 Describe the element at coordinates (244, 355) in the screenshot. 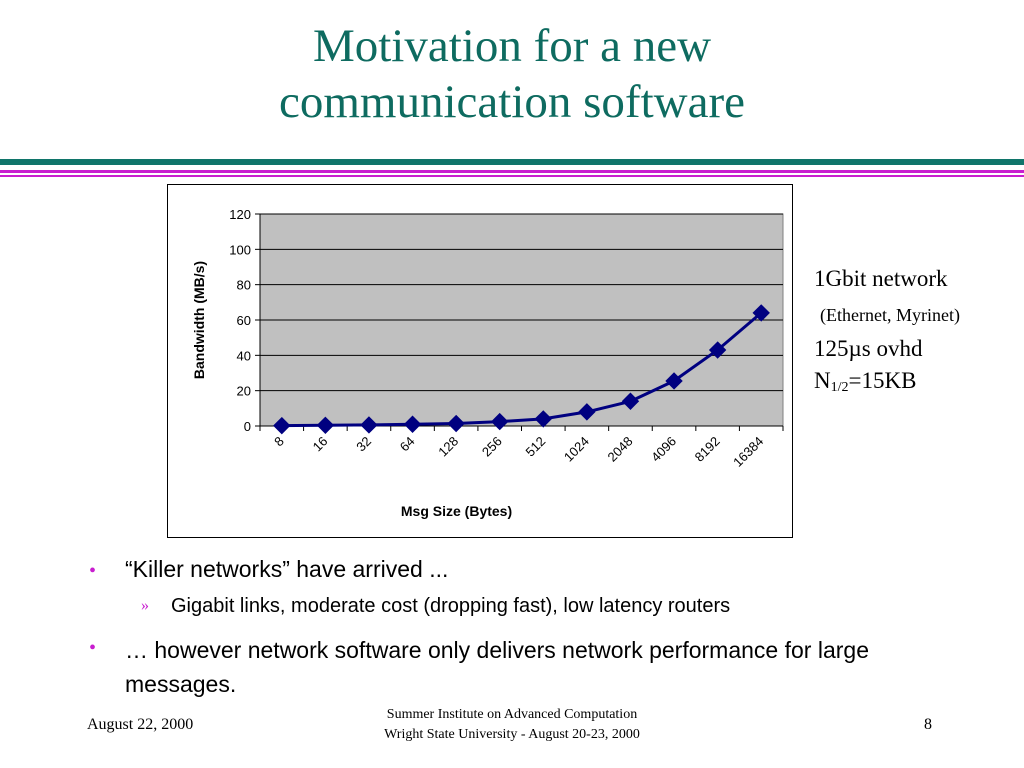

I see `y-tick-label: 40` at that location.